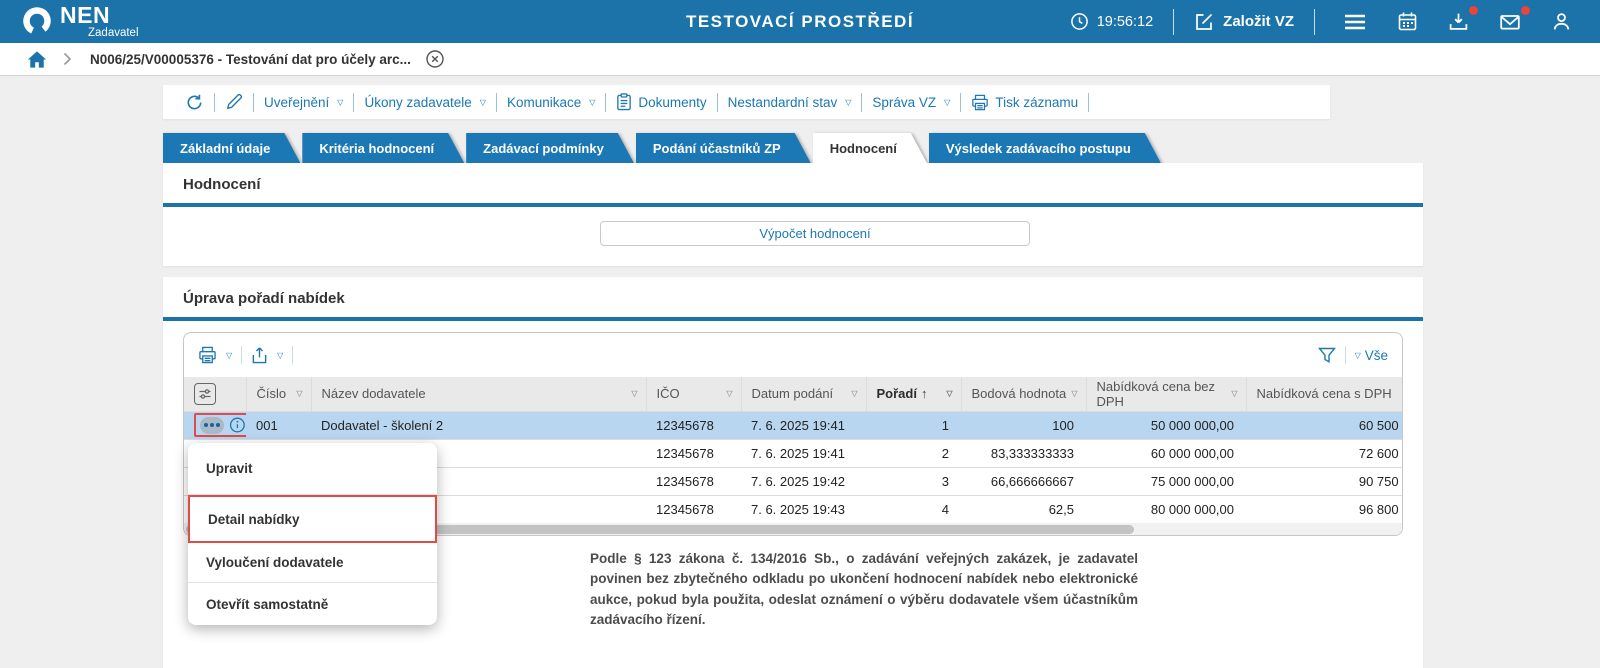 The height and width of the screenshot is (668, 1600). I want to click on pencil-icon, so click(234, 101).